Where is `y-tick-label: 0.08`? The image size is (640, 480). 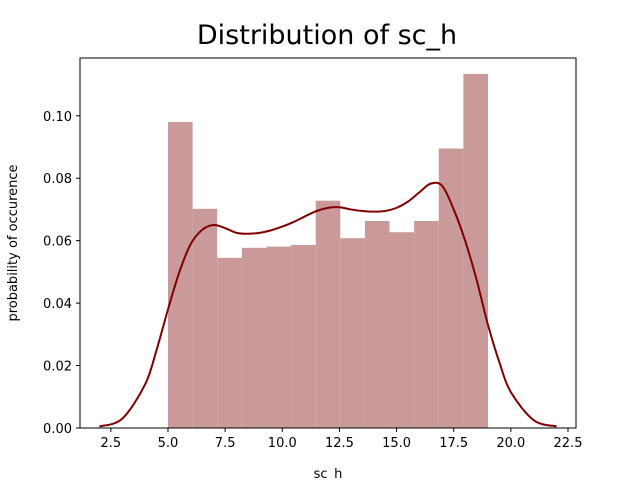
y-tick-label: 0.08 is located at coordinates (57, 179).